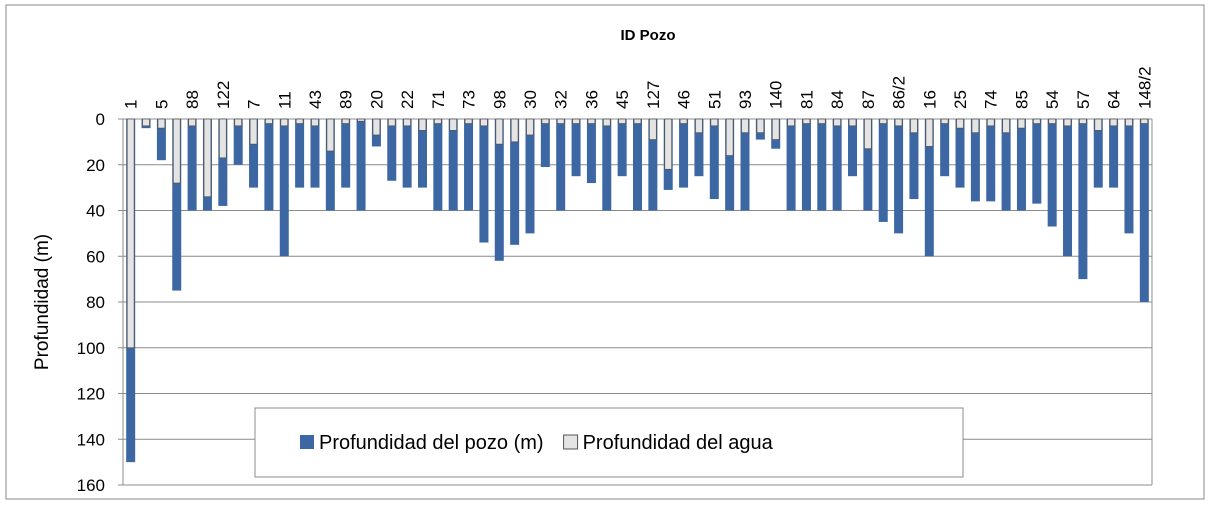  What do you see at coordinates (346, 99) in the screenshot?
I see `x-tick-label: 89` at bounding box center [346, 99].